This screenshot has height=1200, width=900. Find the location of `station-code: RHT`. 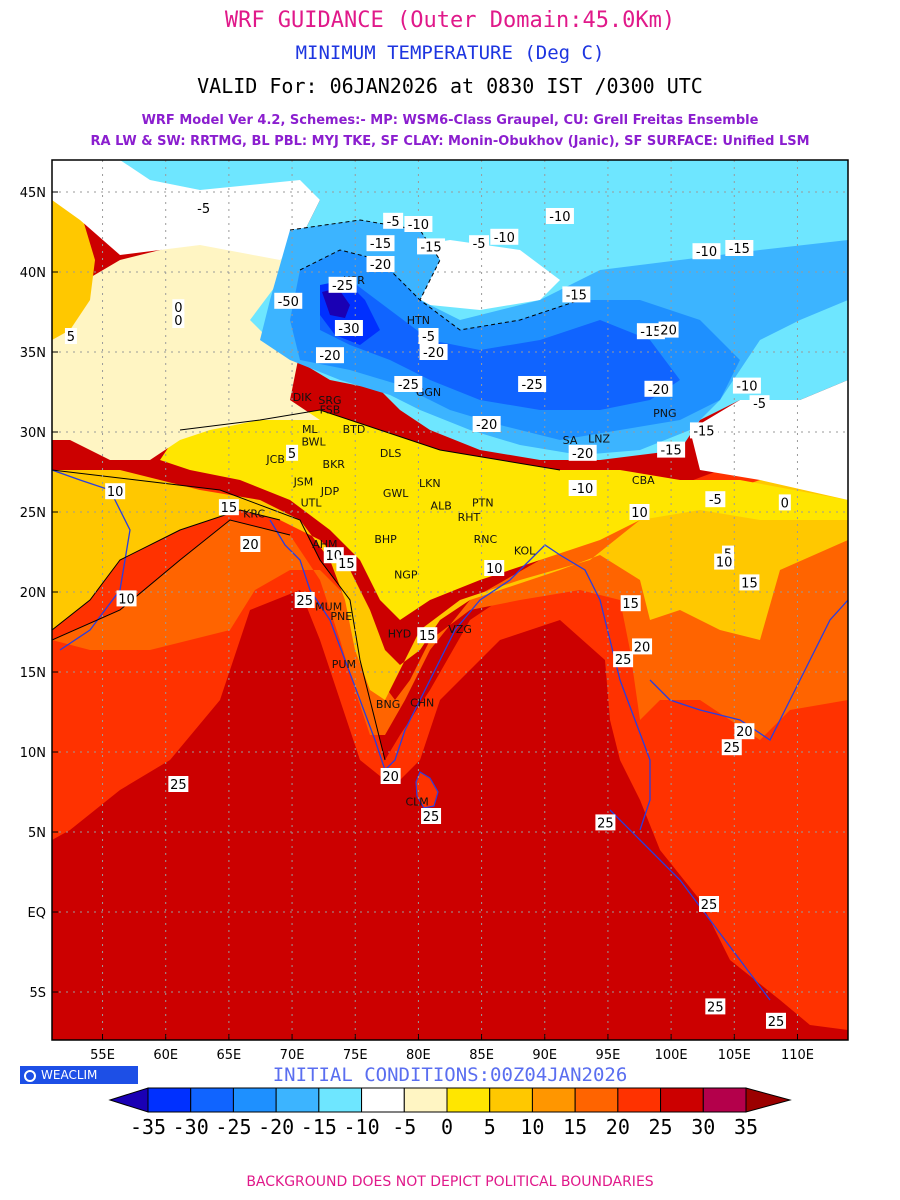

station-code: RHT is located at coordinates (469, 517).